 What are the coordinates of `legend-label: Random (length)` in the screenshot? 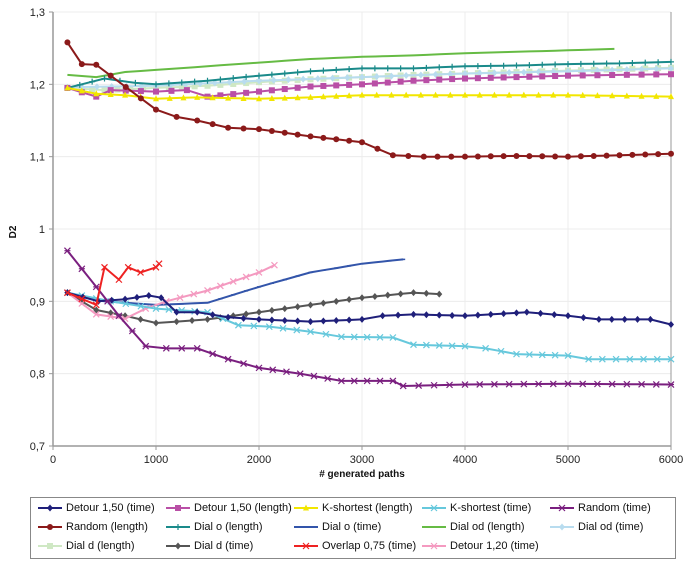 It's located at (107, 527).